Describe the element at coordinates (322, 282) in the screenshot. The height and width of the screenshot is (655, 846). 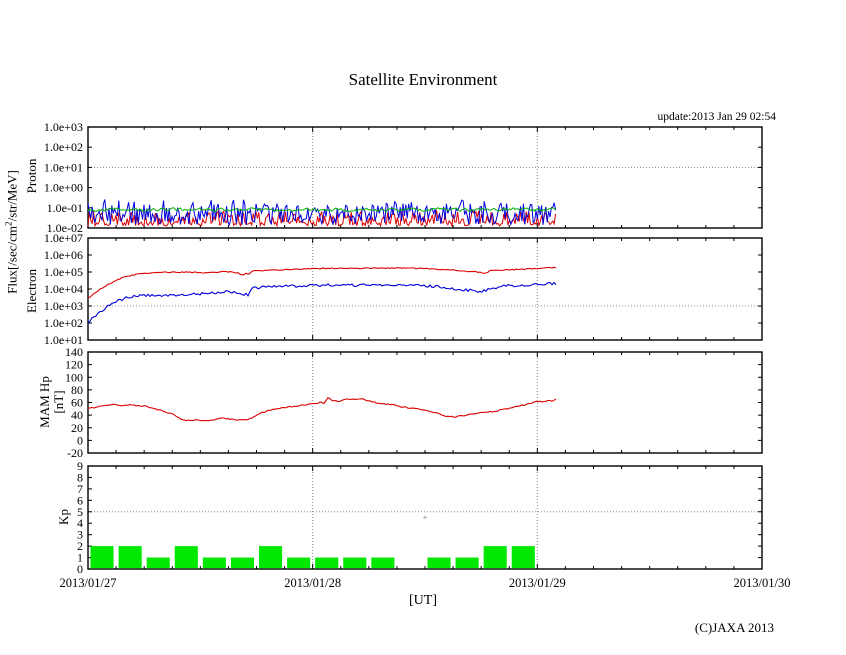
I see `electron-red-series` at that location.